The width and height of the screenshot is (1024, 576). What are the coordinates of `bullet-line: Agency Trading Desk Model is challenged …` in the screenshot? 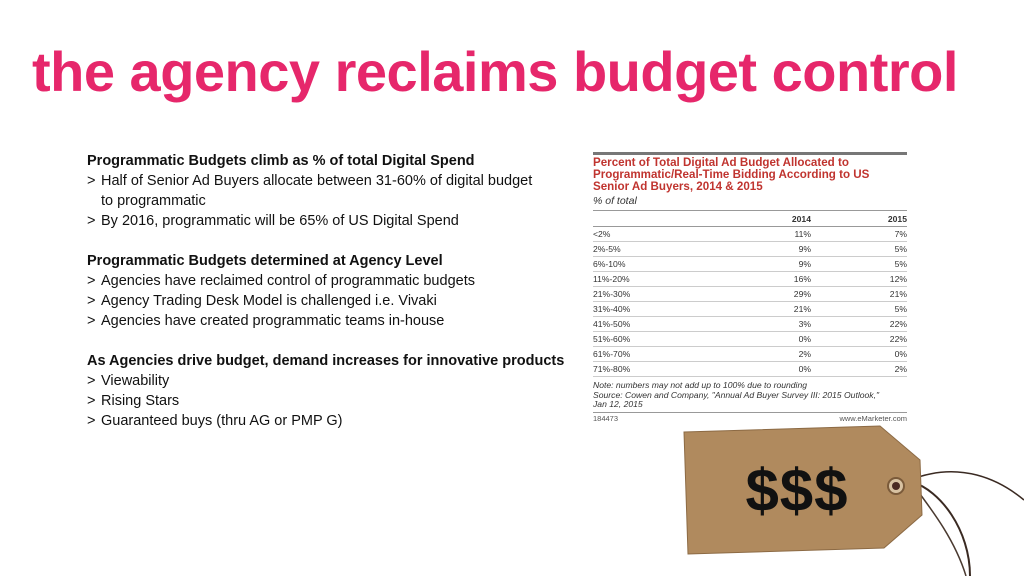 It's located at (269, 301).